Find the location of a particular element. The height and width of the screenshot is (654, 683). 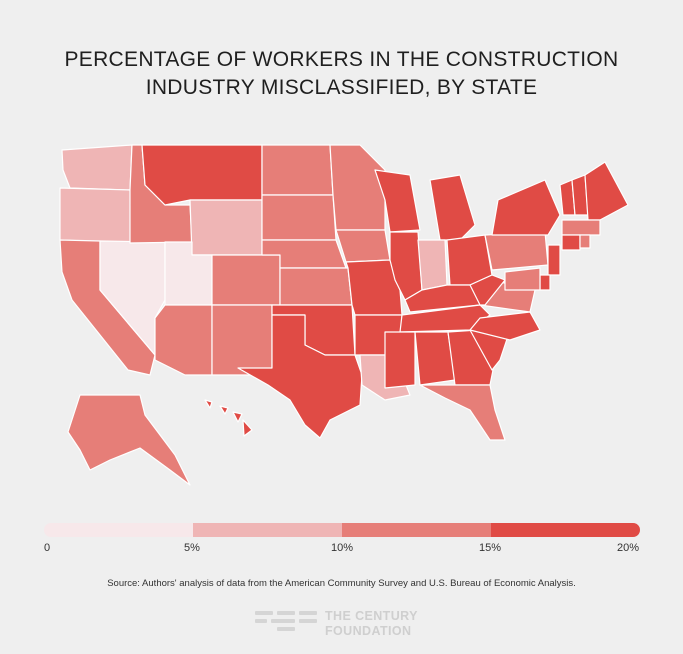

state-mt is located at coordinates (202, 175).